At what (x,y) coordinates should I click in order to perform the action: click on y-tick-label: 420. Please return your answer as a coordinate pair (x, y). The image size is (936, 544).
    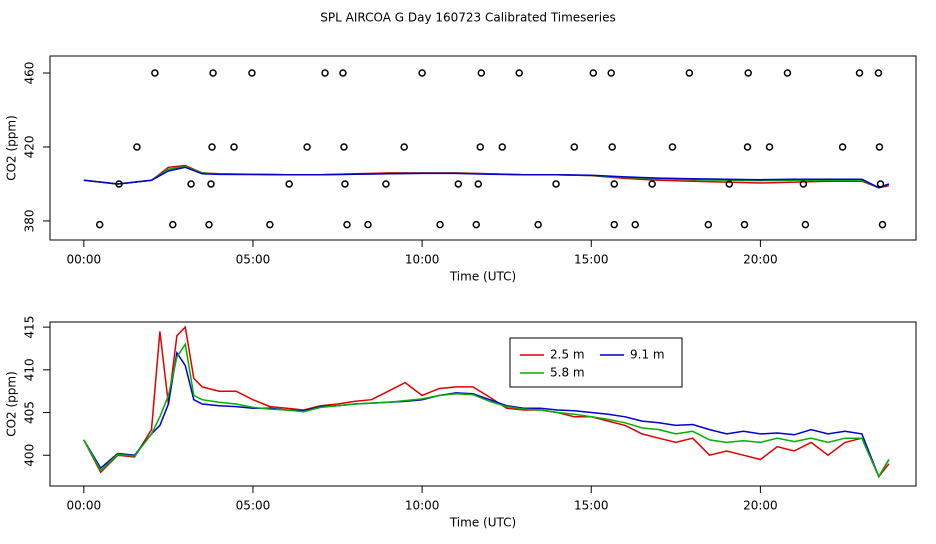
    Looking at the image, I should click on (30, 147).